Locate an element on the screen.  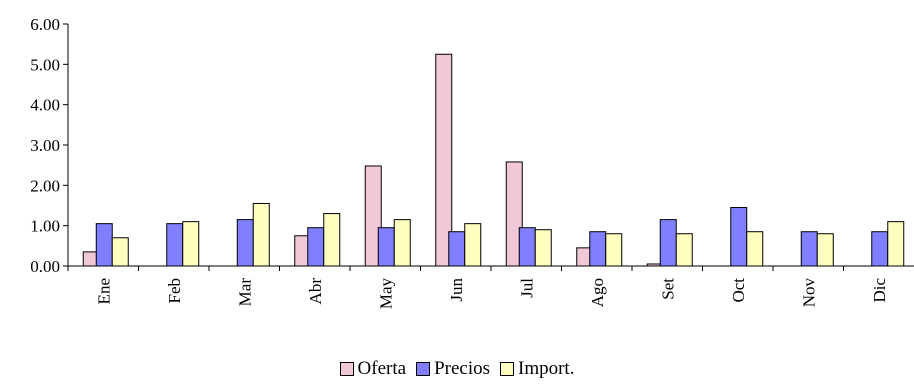
bar-import-ene is located at coordinates (120, 252).